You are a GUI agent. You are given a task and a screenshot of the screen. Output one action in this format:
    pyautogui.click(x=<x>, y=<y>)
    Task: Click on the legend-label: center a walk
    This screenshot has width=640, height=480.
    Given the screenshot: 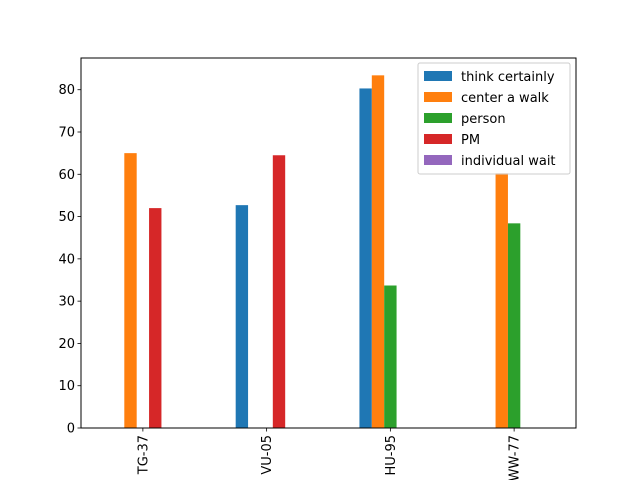 What is the action you would take?
    pyautogui.click(x=505, y=98)
    